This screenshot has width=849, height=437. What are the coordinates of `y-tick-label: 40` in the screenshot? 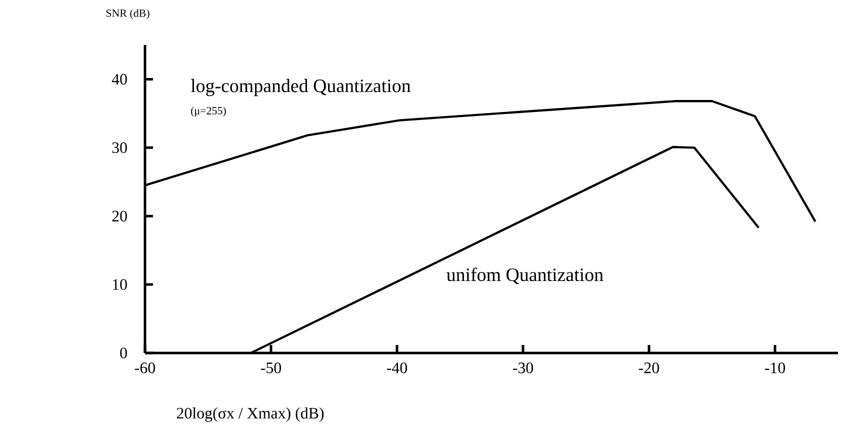 It's located at (119, 79).